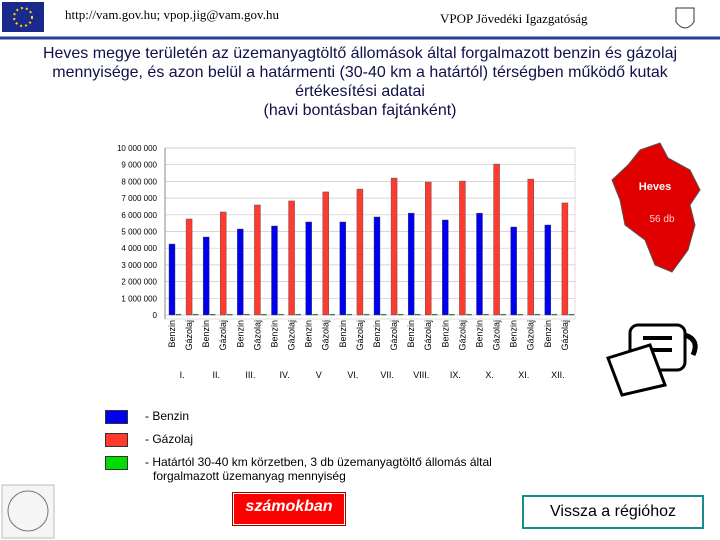  What do you see at coordinates (139, 265) in the screenshot?
I see `y-tick-label: 3 000 000` at bounding box center [139, 265].